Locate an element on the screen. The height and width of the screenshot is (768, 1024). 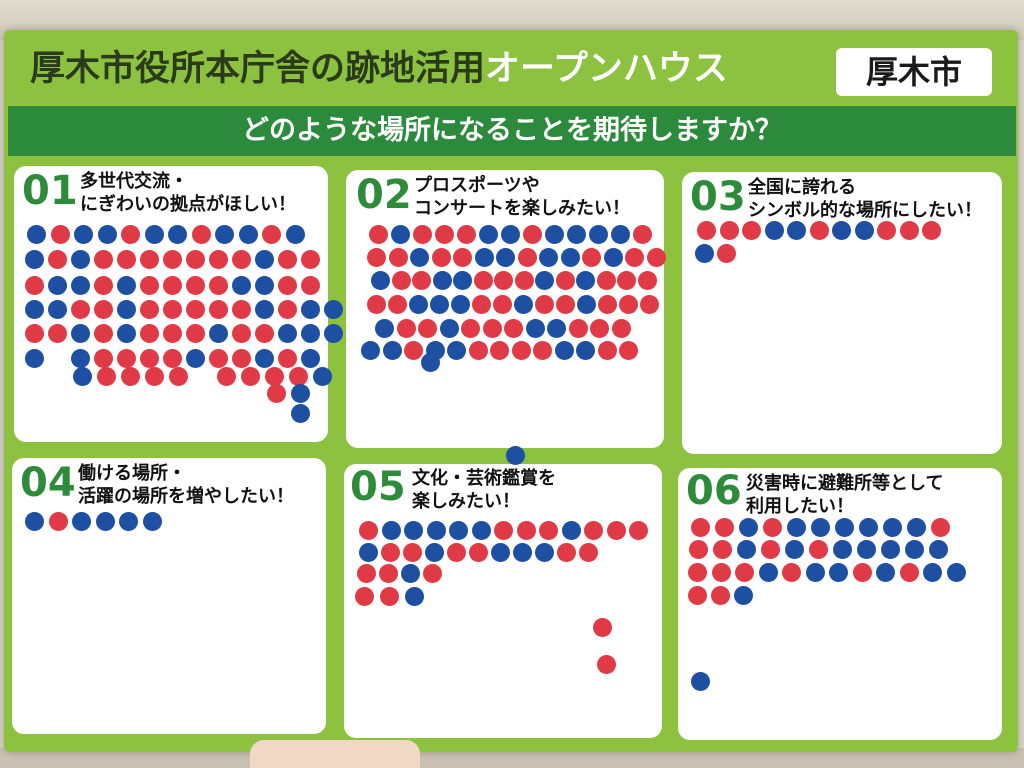
poster-title-accent: オープンハウス is located at coordinates (606, 69).